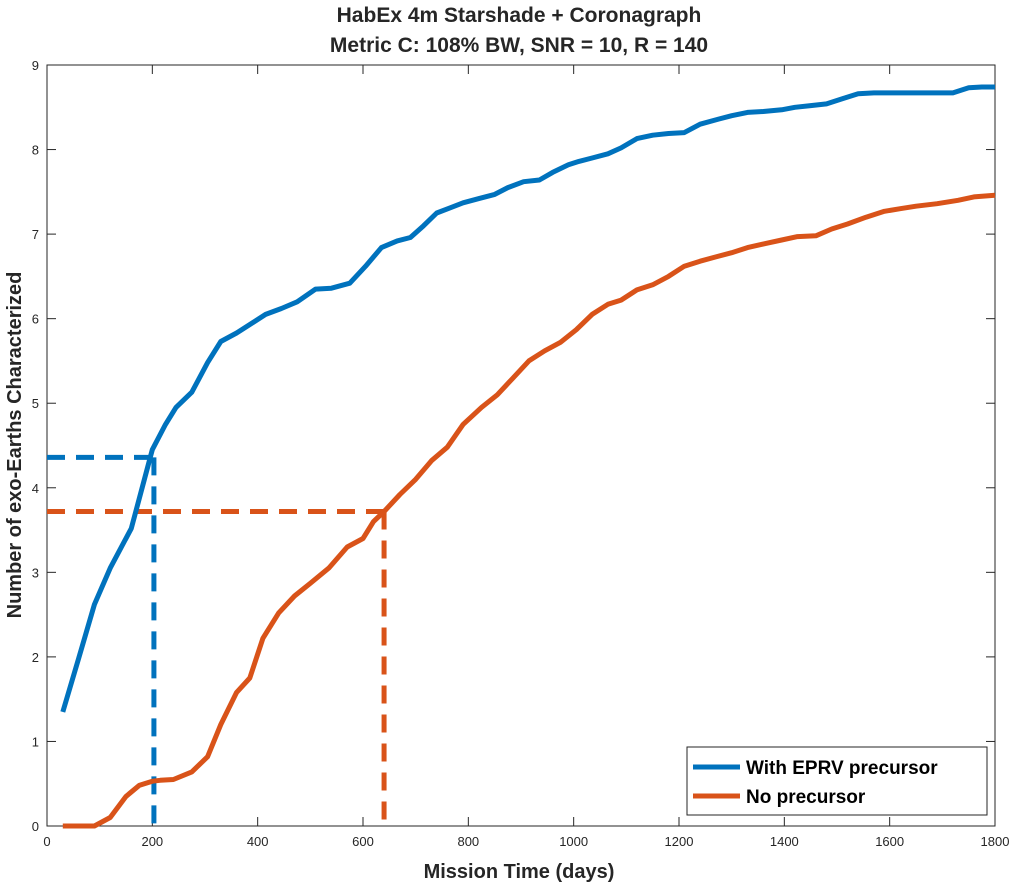 This screenshot has width=1021, height=882. I want to click on x-tick-label: 1600, so click(889, 841).